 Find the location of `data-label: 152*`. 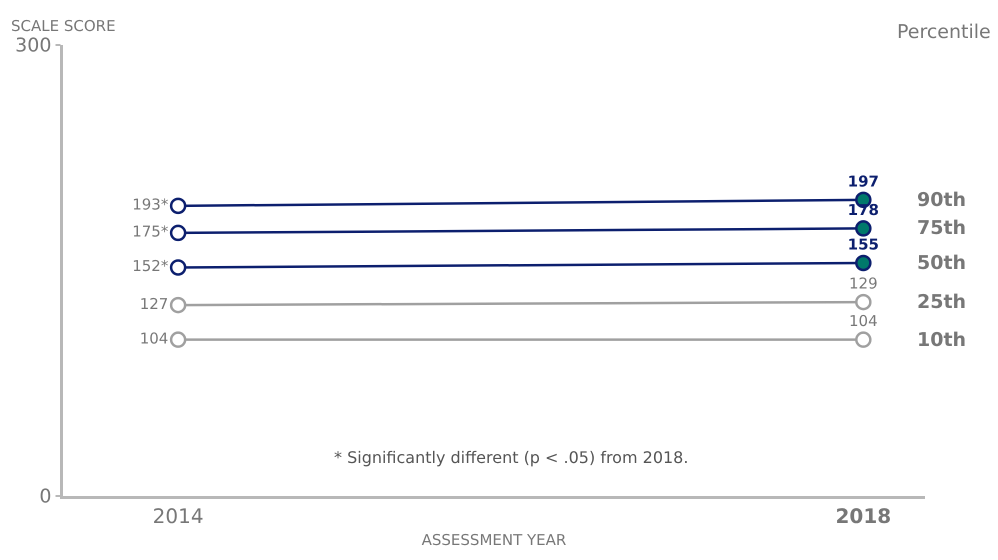

data-label: 152* is located at coordinates (150, 266).